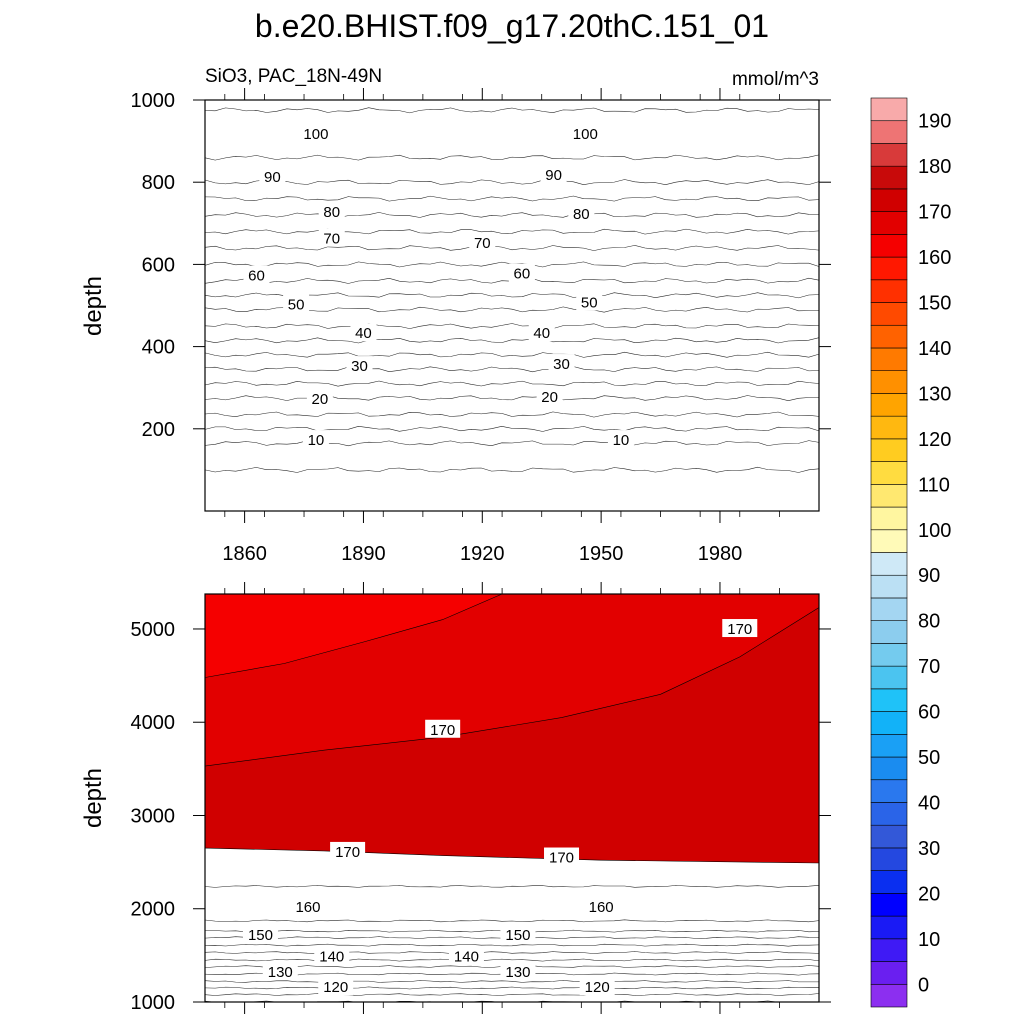 The image size is (1024, 1024). I want to click on contour-label-text: 90, so click(272, 177).